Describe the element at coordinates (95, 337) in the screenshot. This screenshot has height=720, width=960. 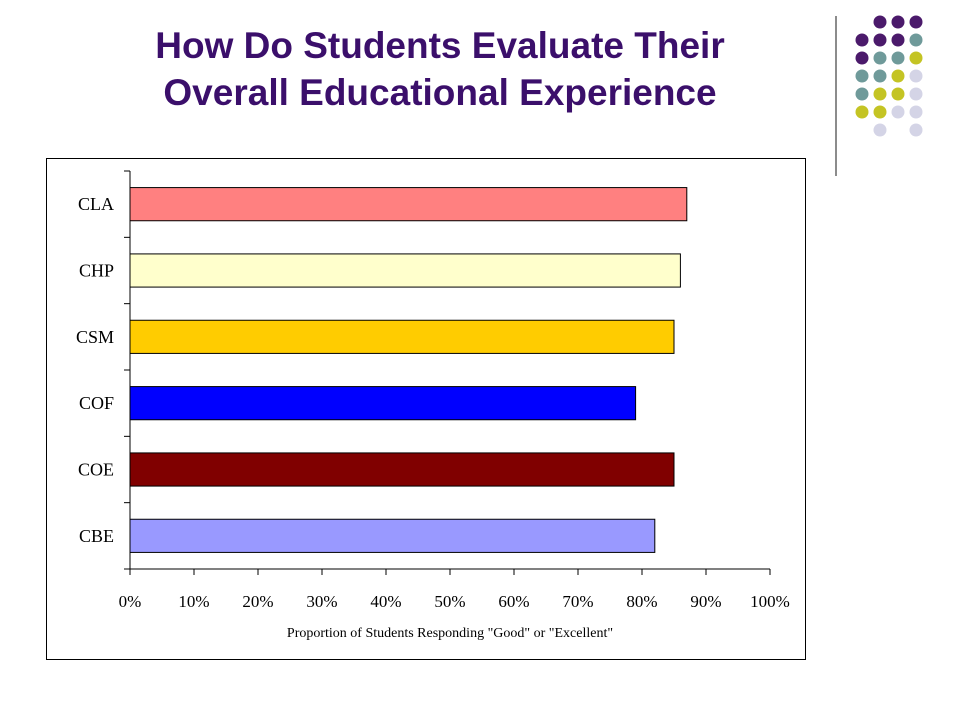
I see `y-tick-label: CSM` at that location.